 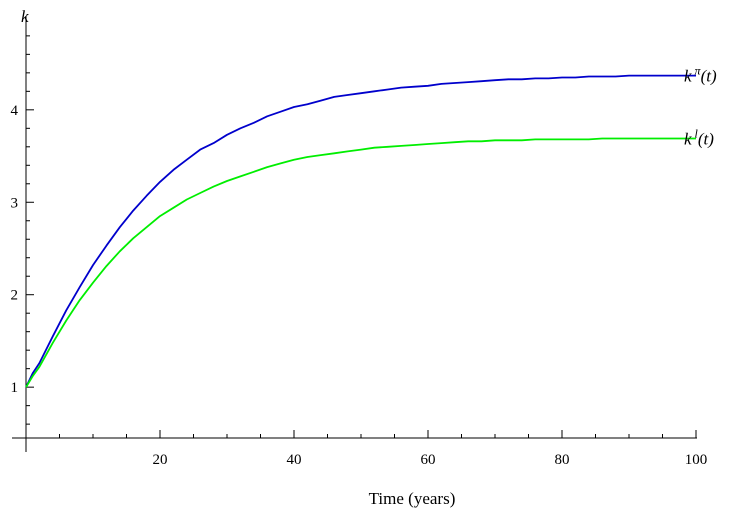 I want to click on series-labels: k π(t) k l(t), so click(x=700, y=106).